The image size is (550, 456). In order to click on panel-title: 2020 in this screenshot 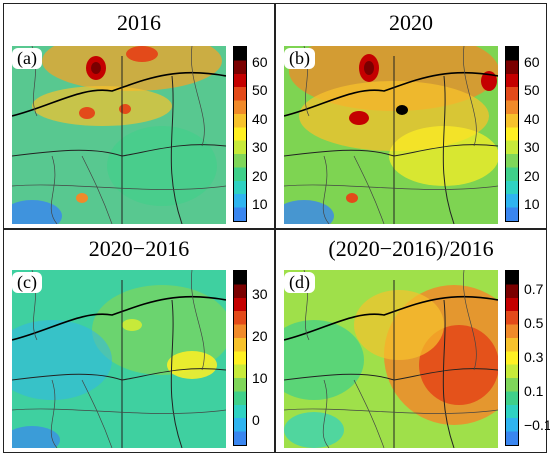, I will do `click(411, 22)`.